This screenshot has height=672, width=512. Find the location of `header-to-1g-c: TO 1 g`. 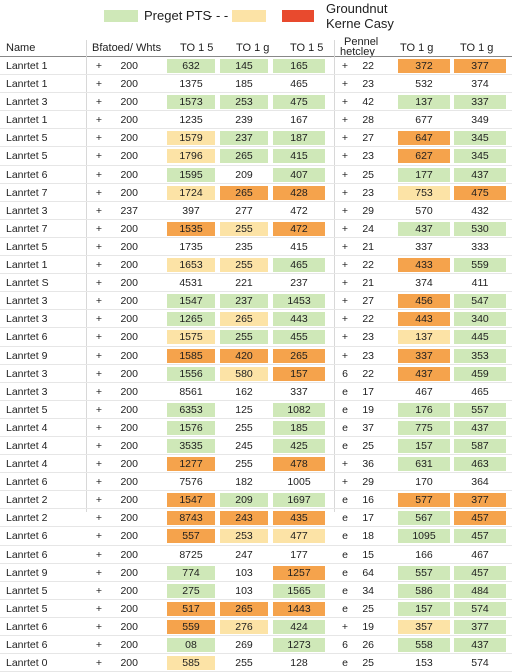

header-to-1g-c: TO 1 g is located at coordinates (477, 48).